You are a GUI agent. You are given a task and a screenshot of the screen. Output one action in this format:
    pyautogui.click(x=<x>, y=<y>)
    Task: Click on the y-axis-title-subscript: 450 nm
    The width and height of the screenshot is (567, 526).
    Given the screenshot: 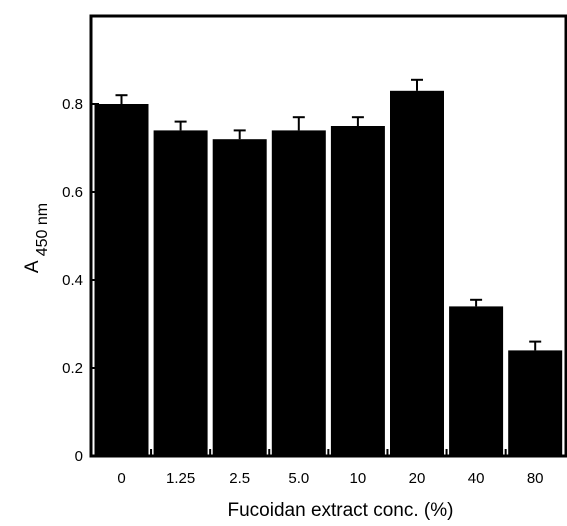 What is the action you would take?
    pyautogui.click(x=42, y=229)
    